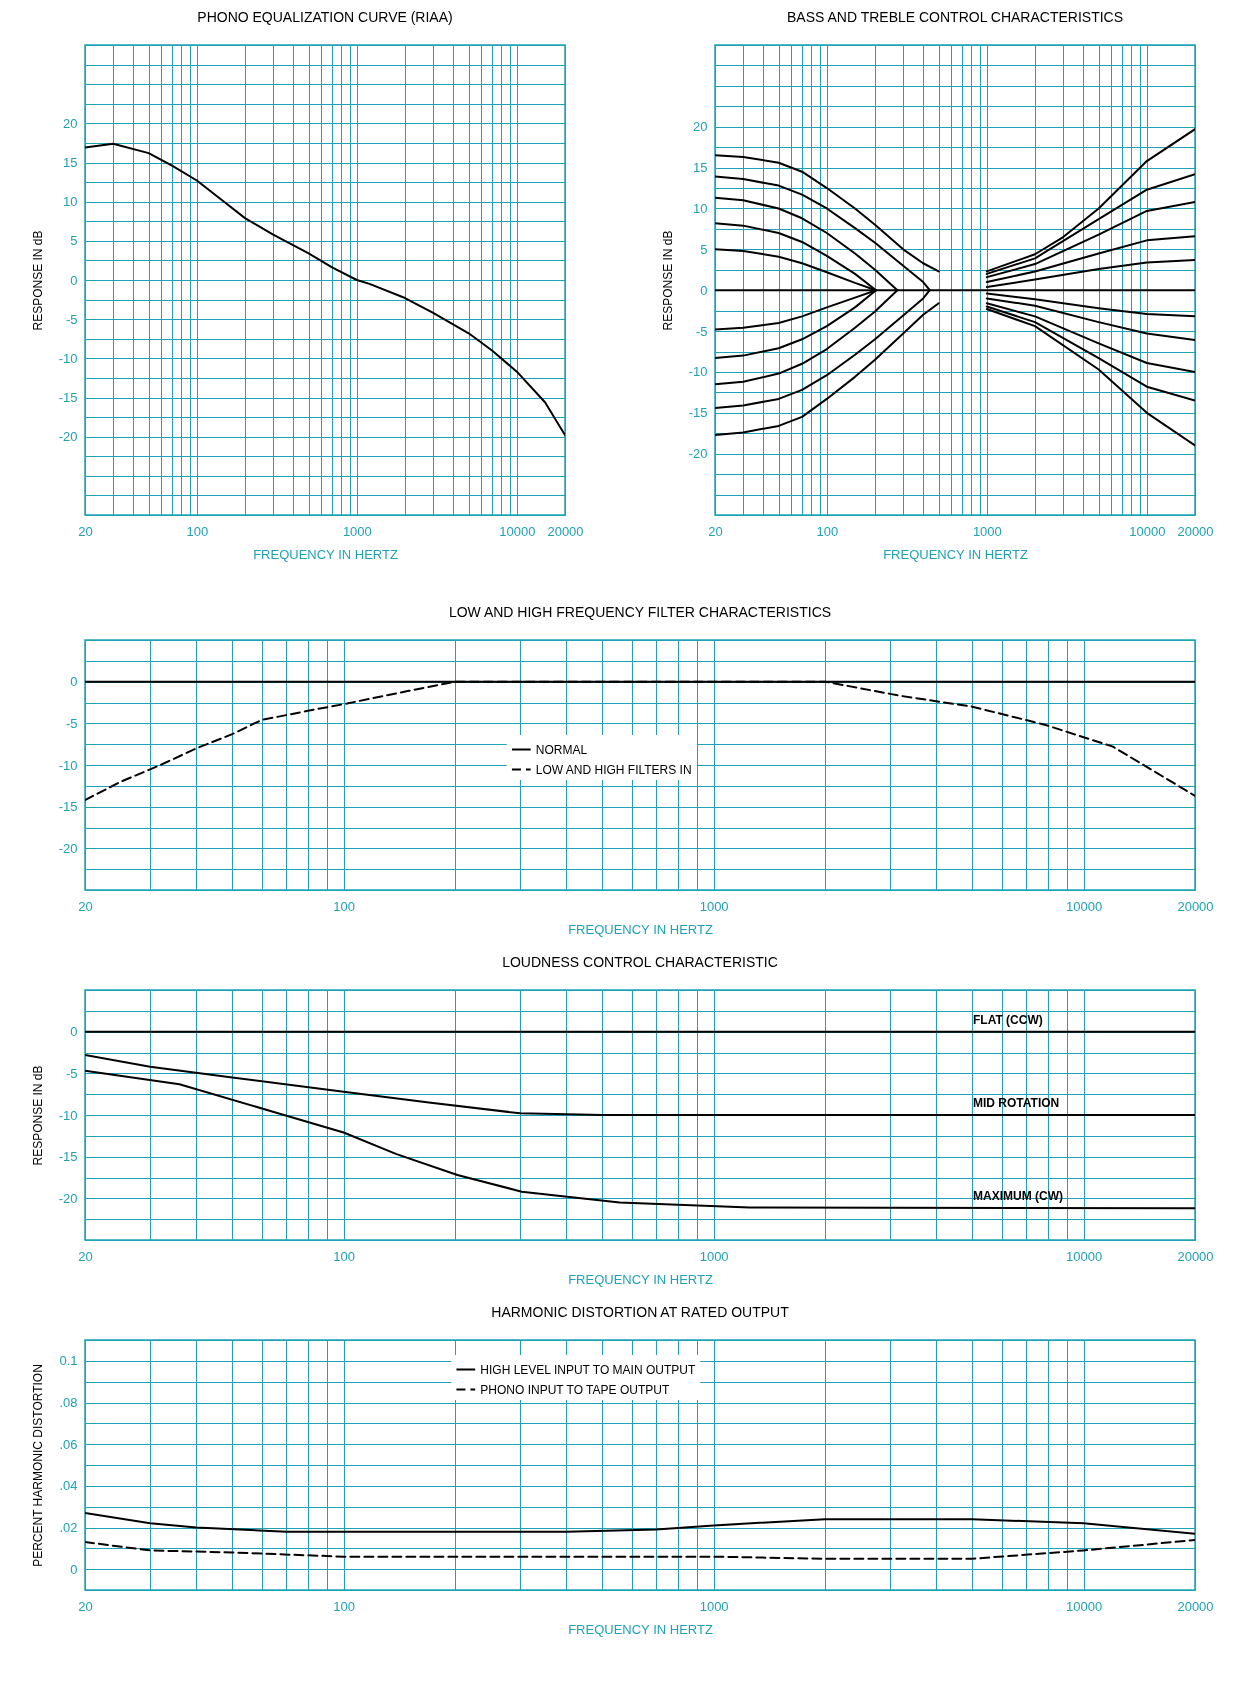  I want to click on y-tick-label: 0.1, so click(68, 1361).